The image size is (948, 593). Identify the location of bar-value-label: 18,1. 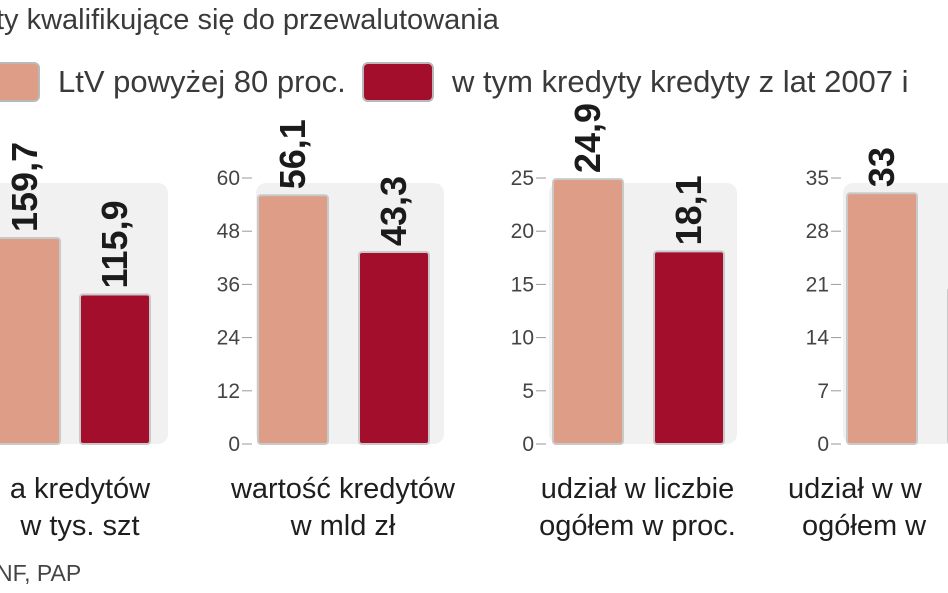
(688, 210).